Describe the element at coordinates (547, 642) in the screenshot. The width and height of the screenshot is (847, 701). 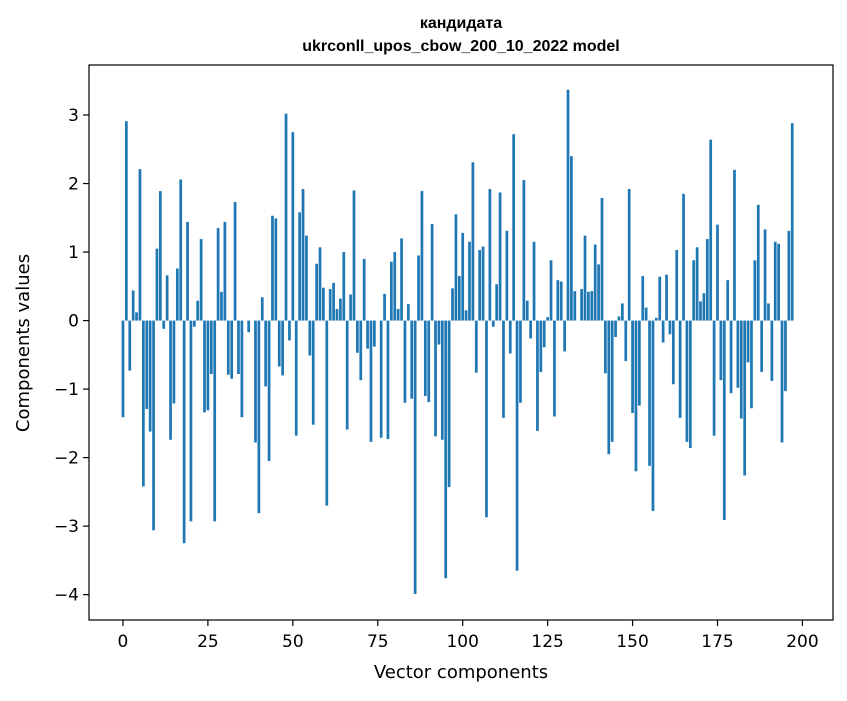
I see `x-tick-label: 125` at that location.